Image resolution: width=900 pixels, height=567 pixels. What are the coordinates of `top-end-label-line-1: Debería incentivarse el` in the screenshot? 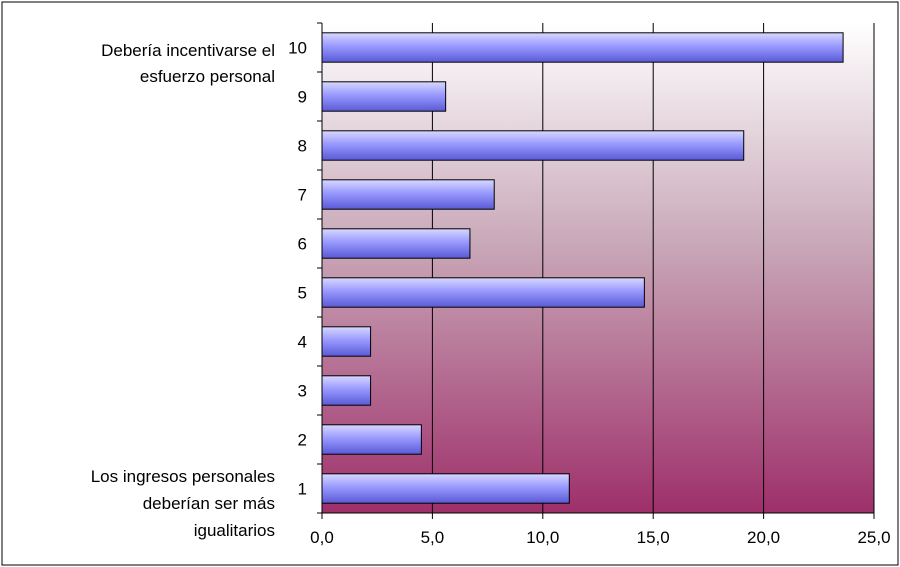 It's located at (188, 50).